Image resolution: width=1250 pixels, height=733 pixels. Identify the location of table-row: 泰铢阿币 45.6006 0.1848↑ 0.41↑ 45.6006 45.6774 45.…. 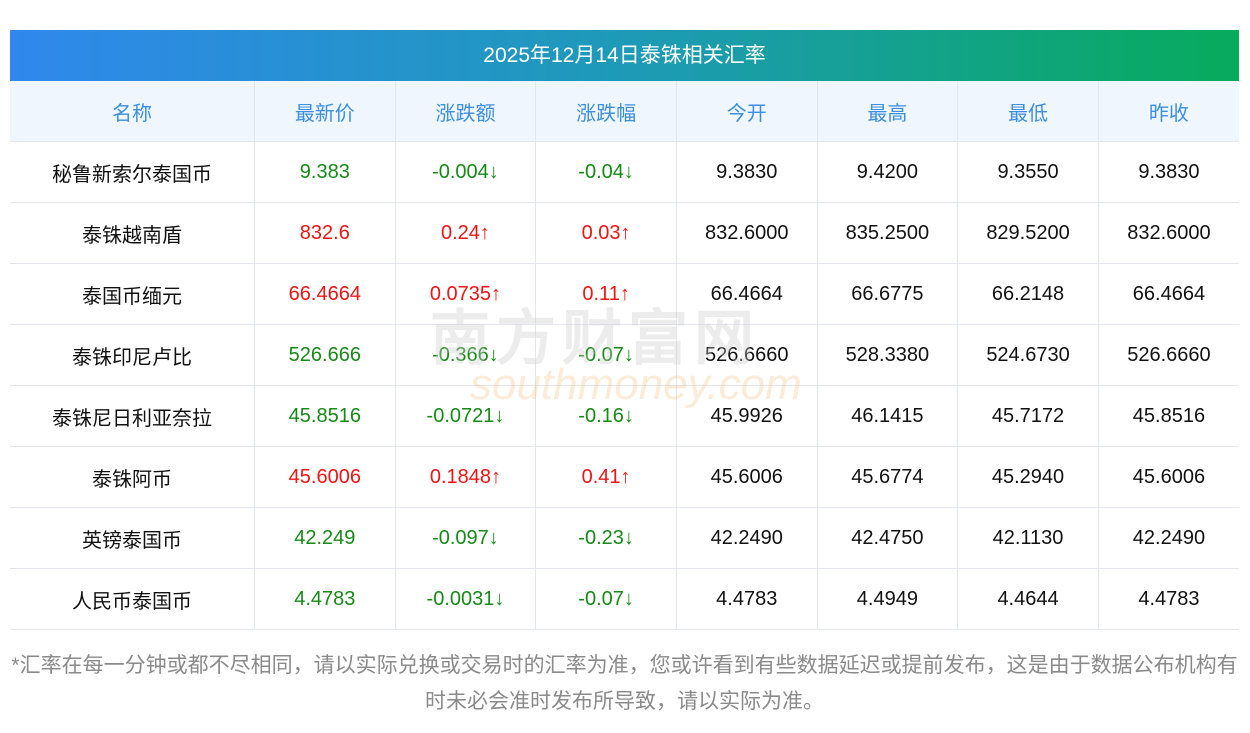
(624, 477).